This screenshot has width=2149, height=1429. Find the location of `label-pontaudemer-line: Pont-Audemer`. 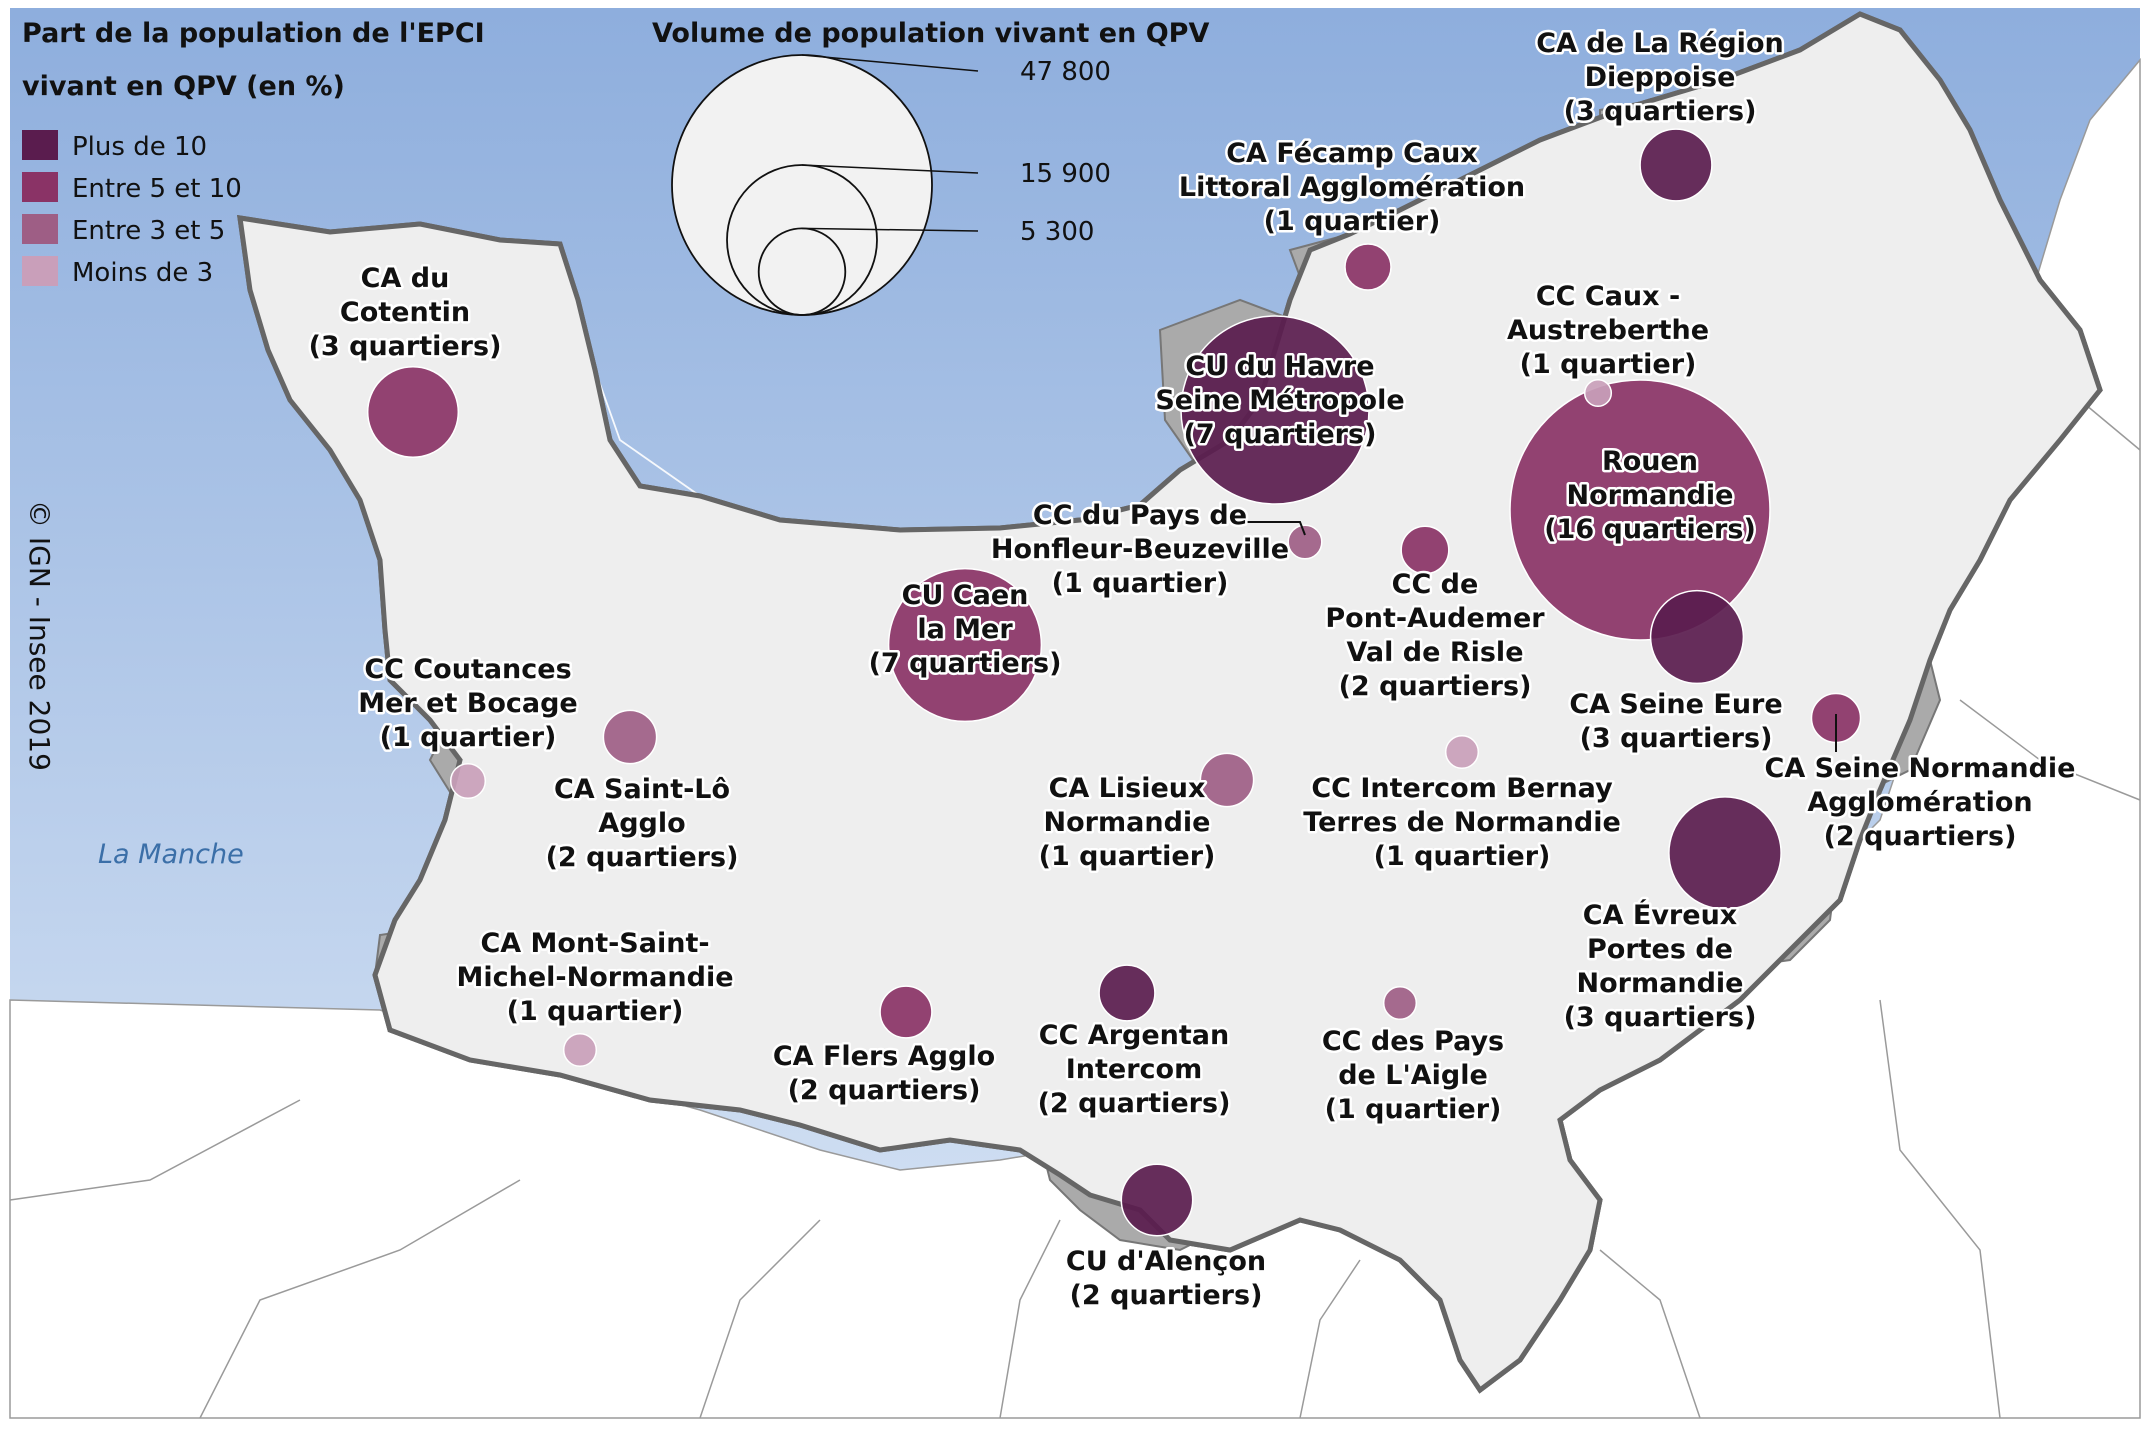

label-pontaudemer-line: Pont-Audemer is located at coordinates (1435, 618).